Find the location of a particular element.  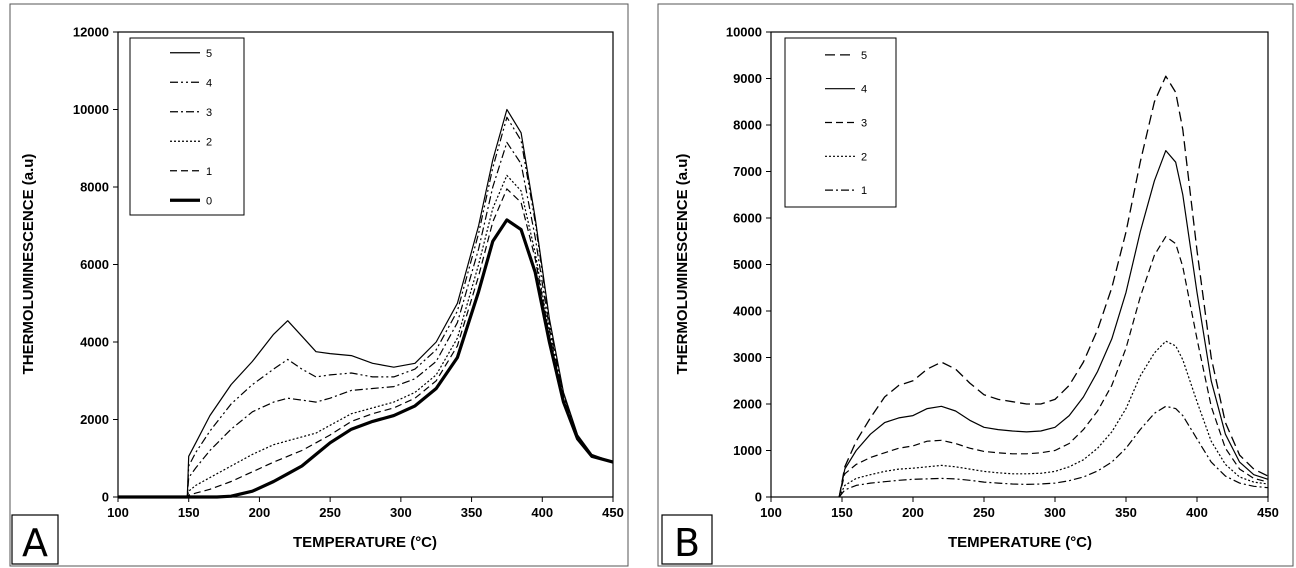

legend: 5 4 3 2 1 is located at coordinates (840, 122).